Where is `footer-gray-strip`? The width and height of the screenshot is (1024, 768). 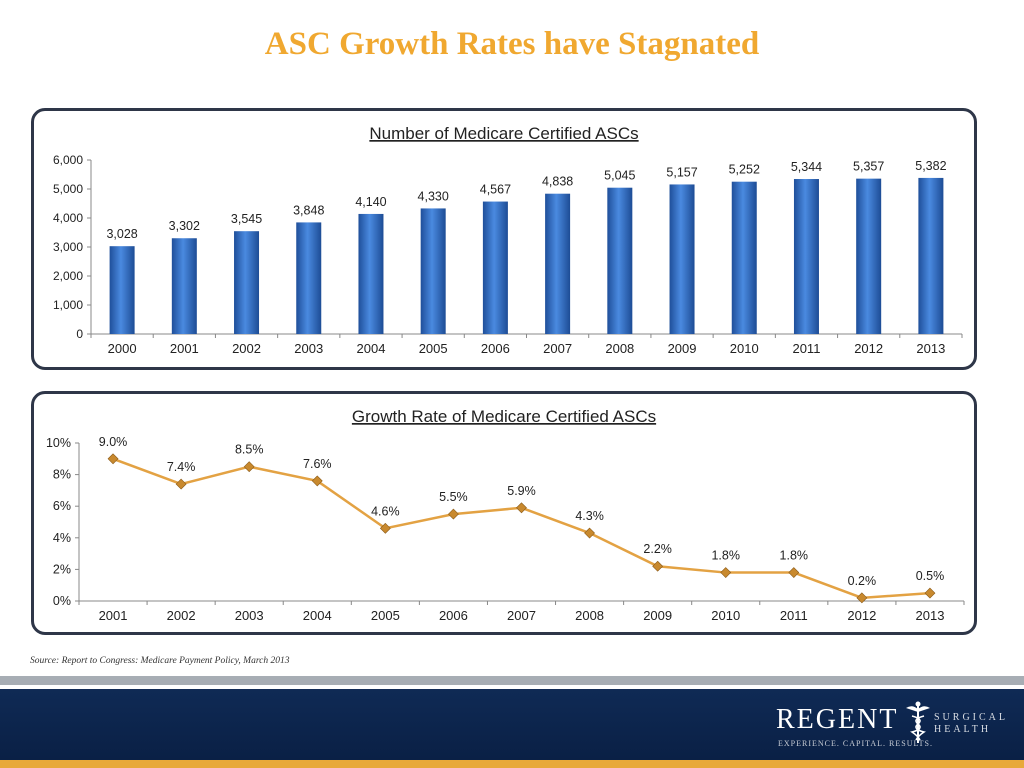
footer-gray-strip is located at coordinates (512, 680).